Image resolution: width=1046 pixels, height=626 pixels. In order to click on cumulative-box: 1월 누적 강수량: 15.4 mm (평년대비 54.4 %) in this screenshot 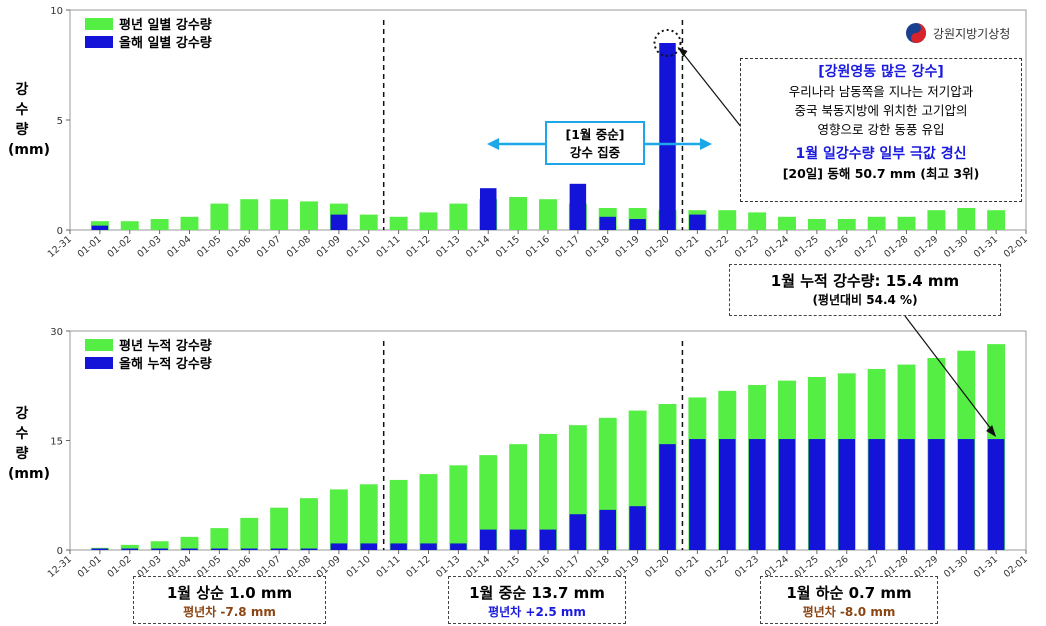, I will do `click(865, 290)`.